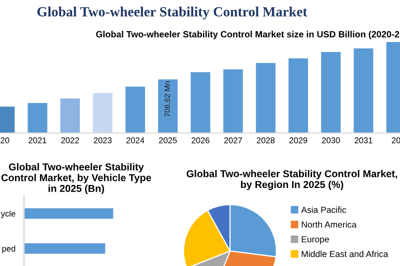 This screenshot has width=400, height=266. Describe the element at coordinates (298, 140) in the screenshot. I see `x-tick-label: 2029` at that location.